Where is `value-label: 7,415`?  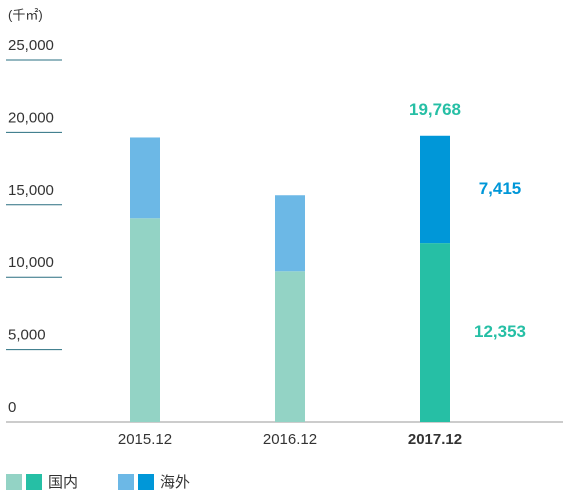 value-label: 7,415 is located at coordinates (500, 188).